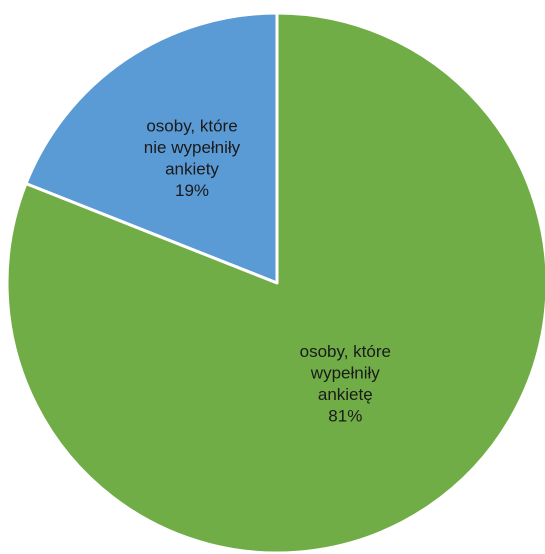  What do you see at coordinates (345, 384) in the screenshot?
I see `pie-slice-label-1: osoby, które wypełniły ankietę 81%` at bounding box center [345, 384].